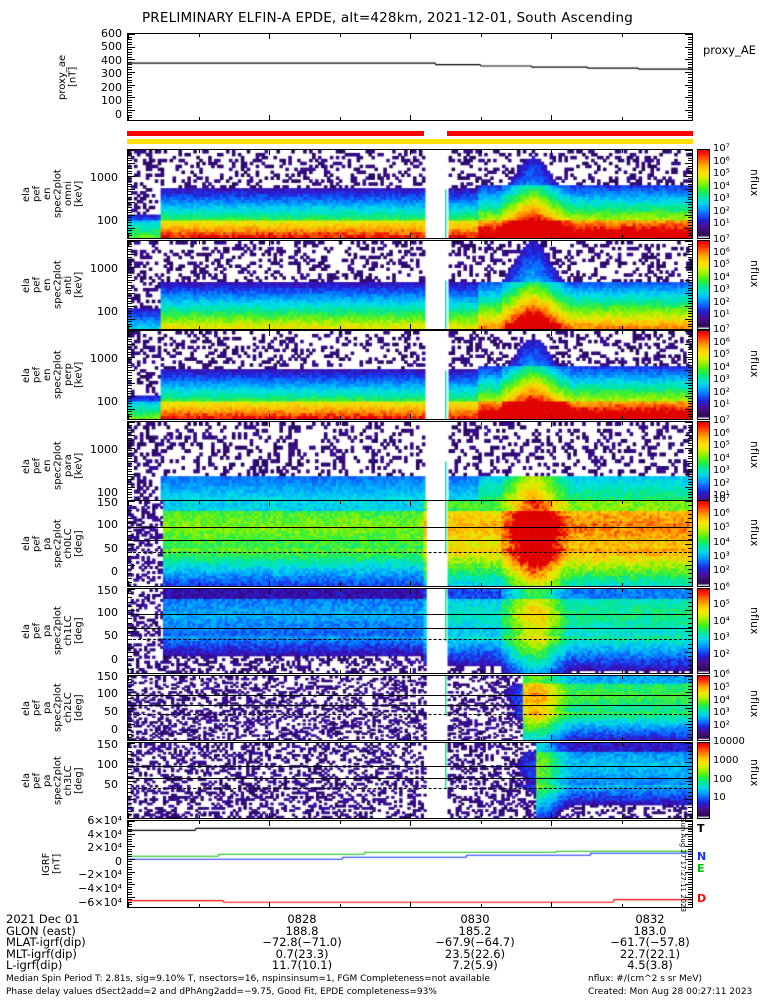 This screenshot has height=1000, width=775. I want to click on ytick: 600, so click(111, 33).